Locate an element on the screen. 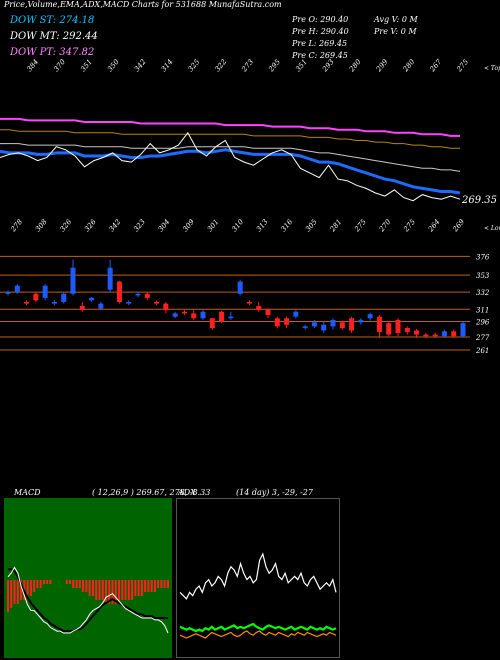 This screenshot has width=500, height=660. top-label: 342 is located at coordinates (140, 65).